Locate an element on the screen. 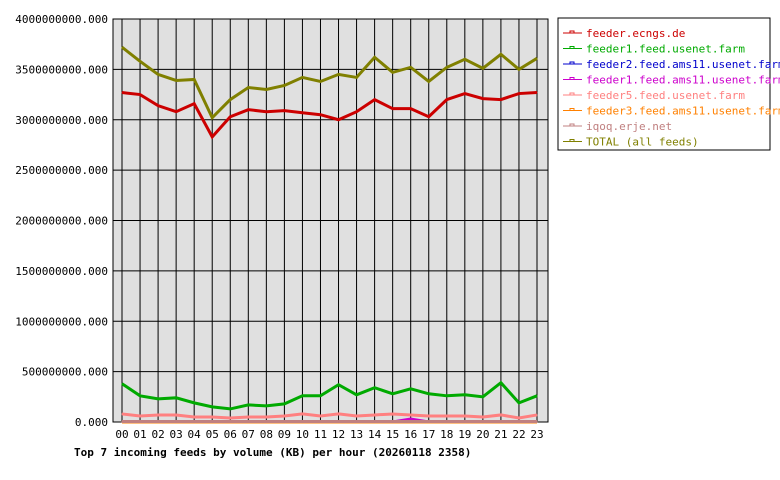 Image resolution: width=780 pixels, height=480 pixels. x-tick-label: 14 is located at coordinates (375, 434).